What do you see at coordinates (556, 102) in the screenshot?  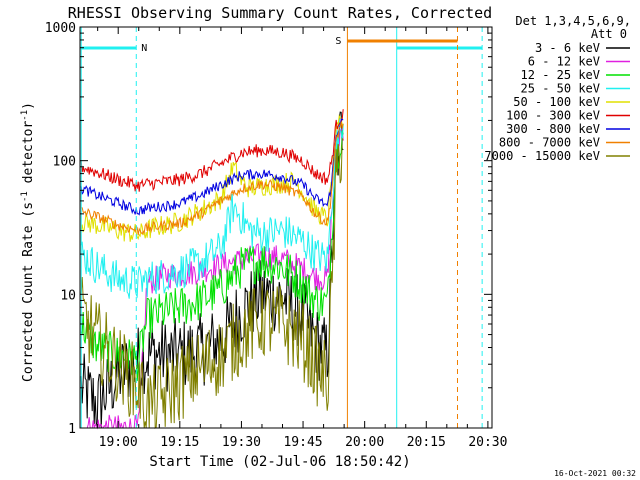 I see `legend-label-4: 50 - 100 keV` at bounding box center [556, 102].